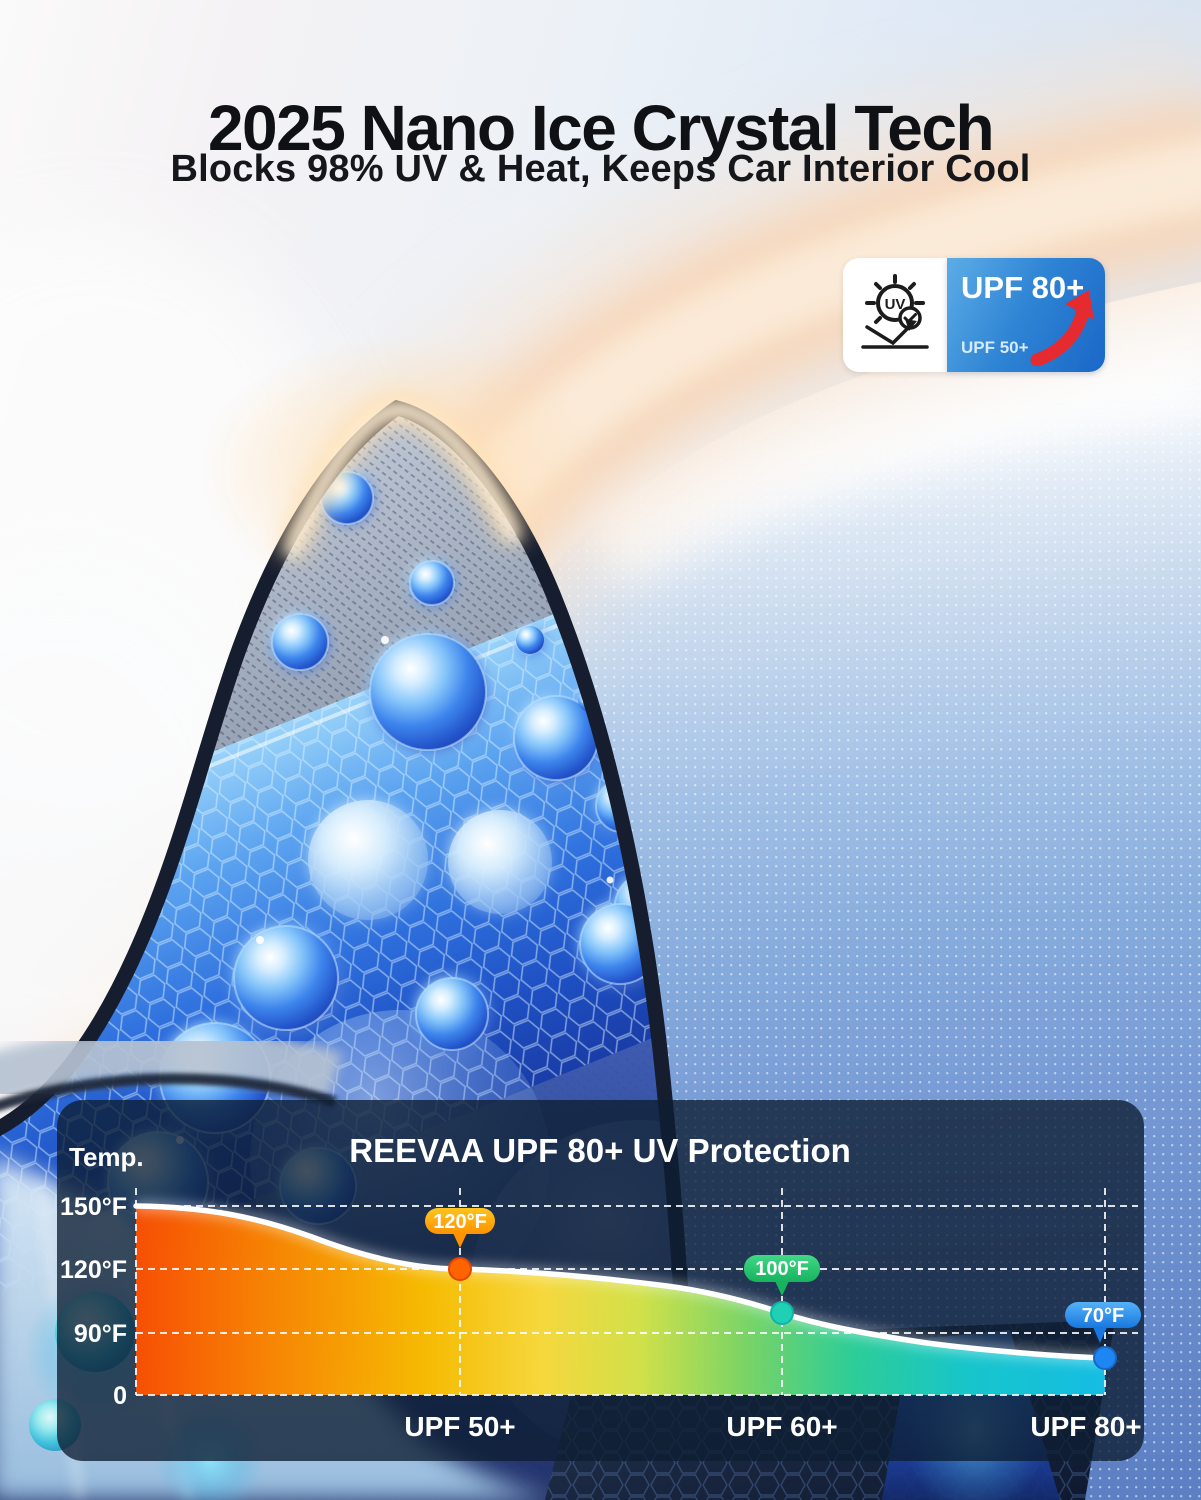  What do you see at coordinates (120, 1396) in the screenshot?
I see `y-tick: 0` at bounding box center [120, 1396].